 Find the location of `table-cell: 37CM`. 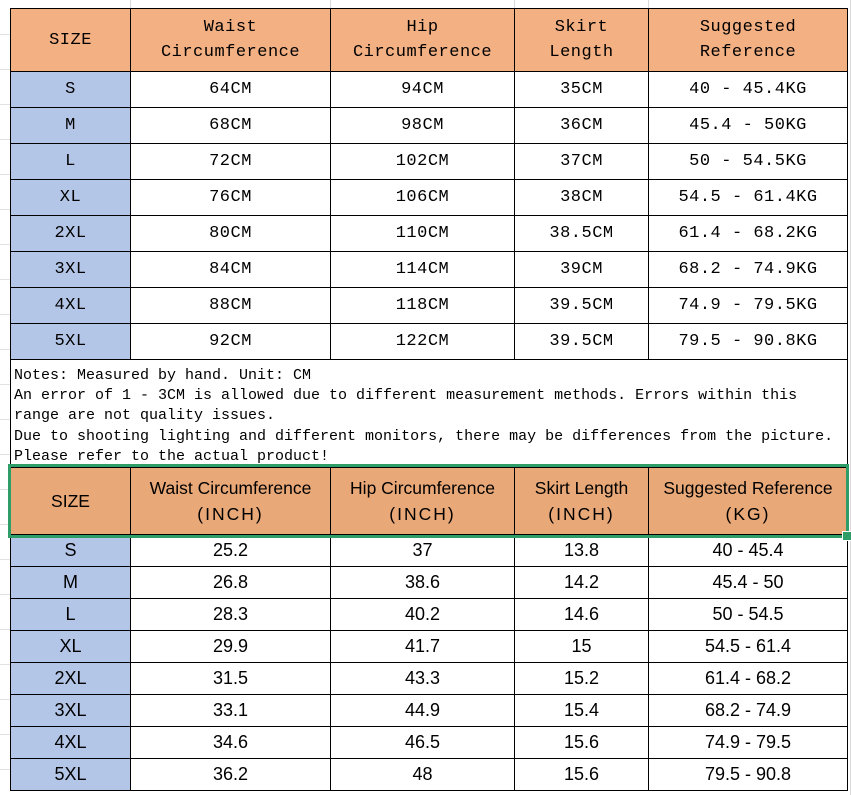

table-cell: 37CM is located at coordinates (582, 162).